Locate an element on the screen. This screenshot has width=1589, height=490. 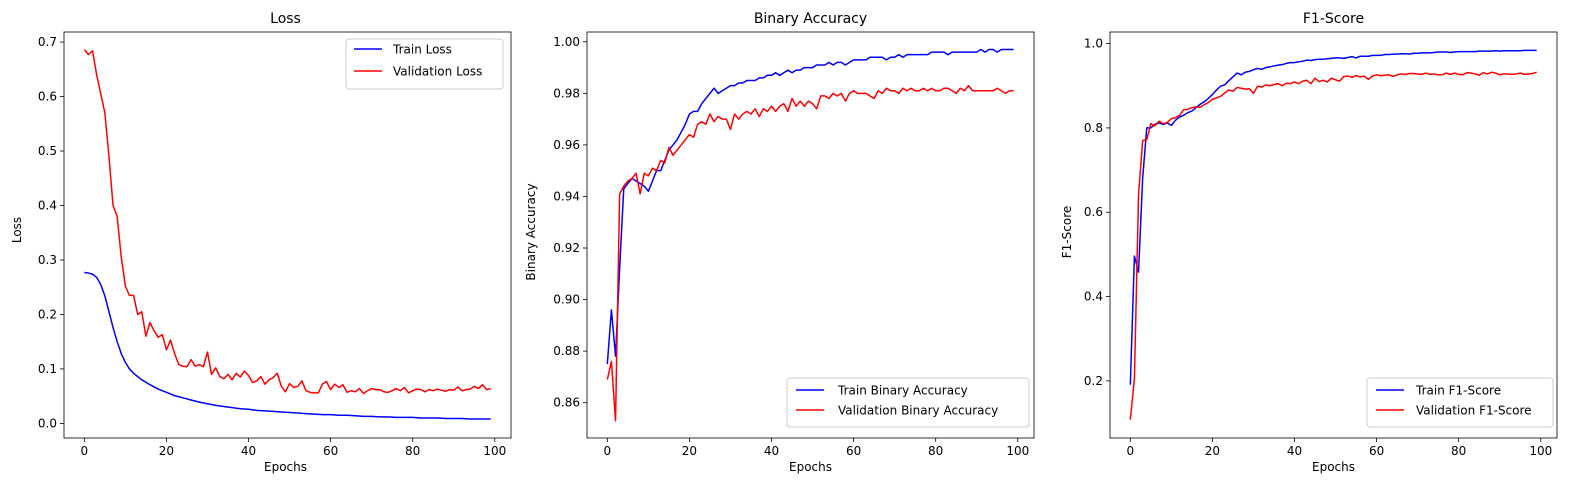
binary-accuracy-x-tick-label: 60 is located at coordinates (853, 451).